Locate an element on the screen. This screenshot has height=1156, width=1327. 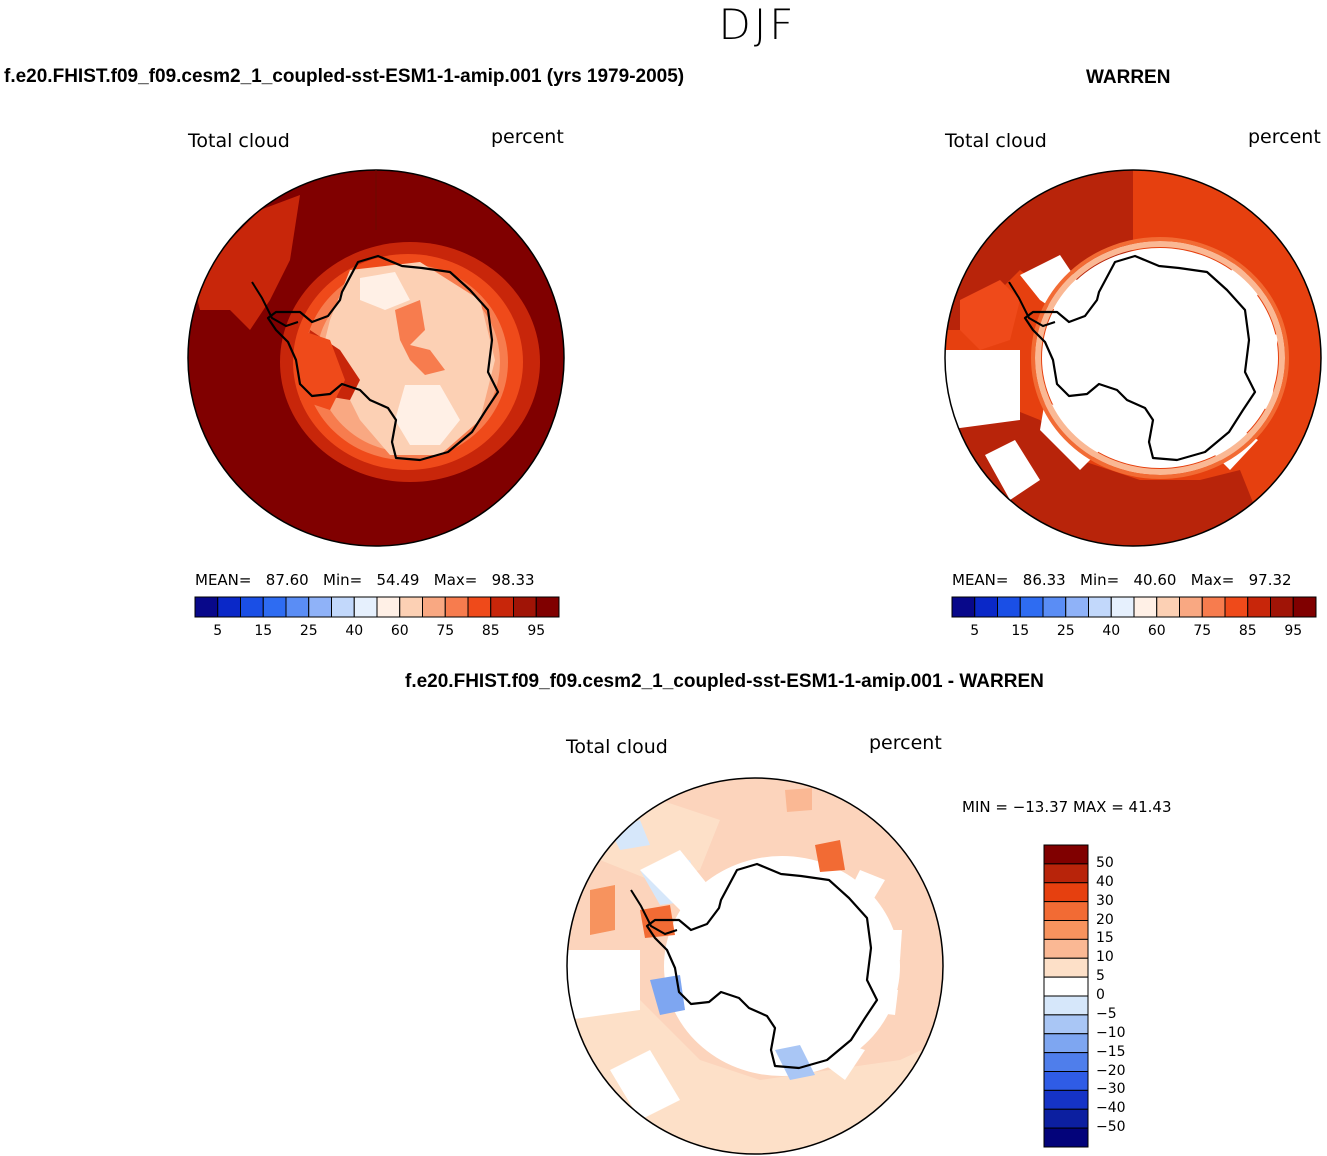
model-colorbar-tick-label: 95 is located at coordinates (536, 631).